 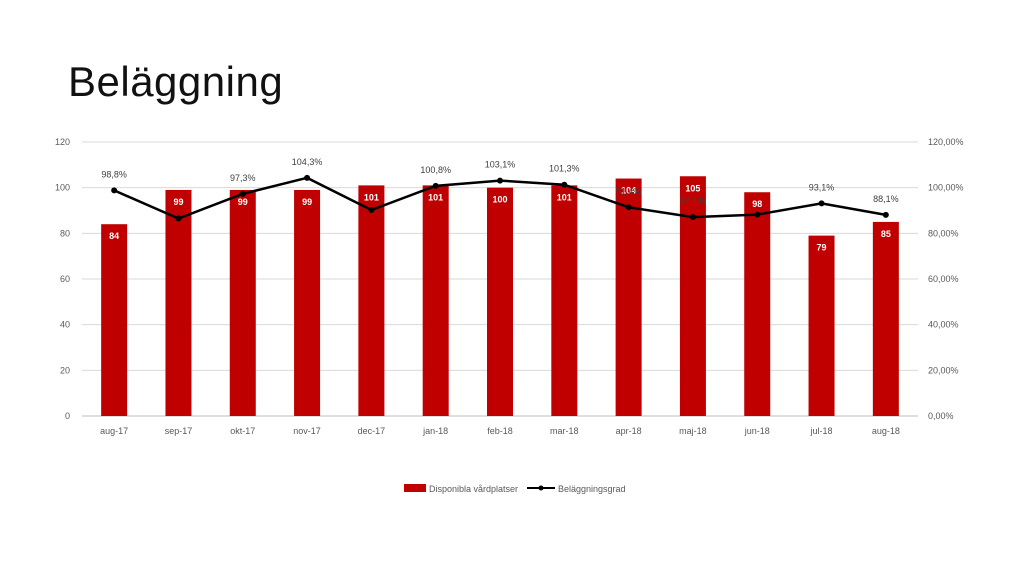 I want to click on x-tick-label: aug-18, so click(x=886, y=431).